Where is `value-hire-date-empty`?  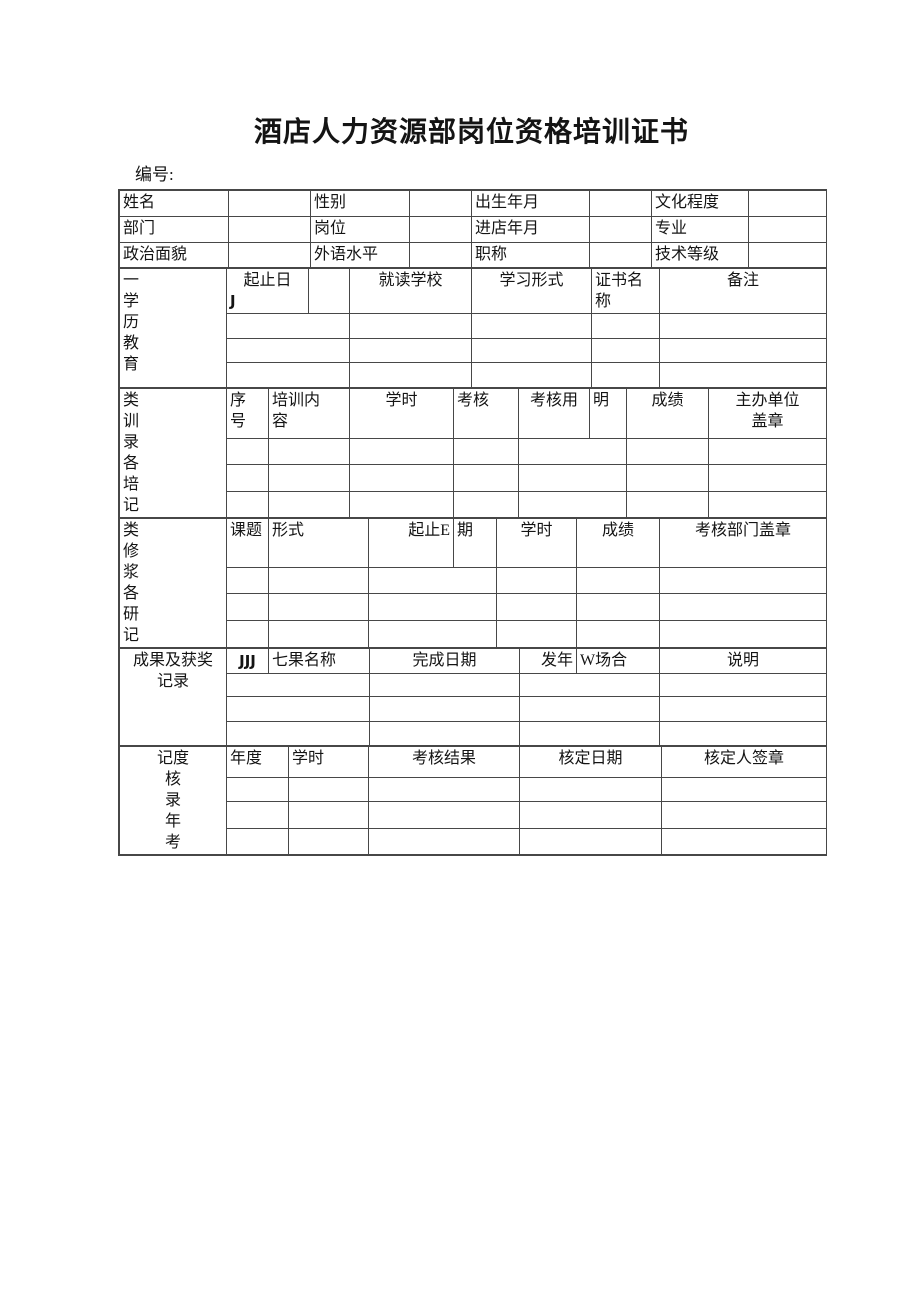 value-hire-date-empty is located at coordinates (620, 229).